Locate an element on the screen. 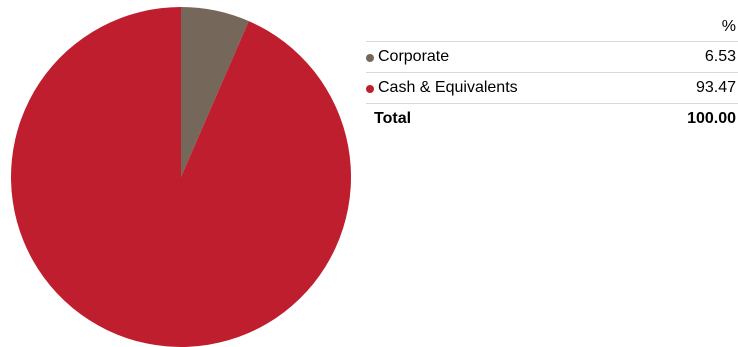 The height and width of the screenshot is (347, 738). legend-row-cash: Cash & Equivalents 93.47 is located at coordinates (552, 88).